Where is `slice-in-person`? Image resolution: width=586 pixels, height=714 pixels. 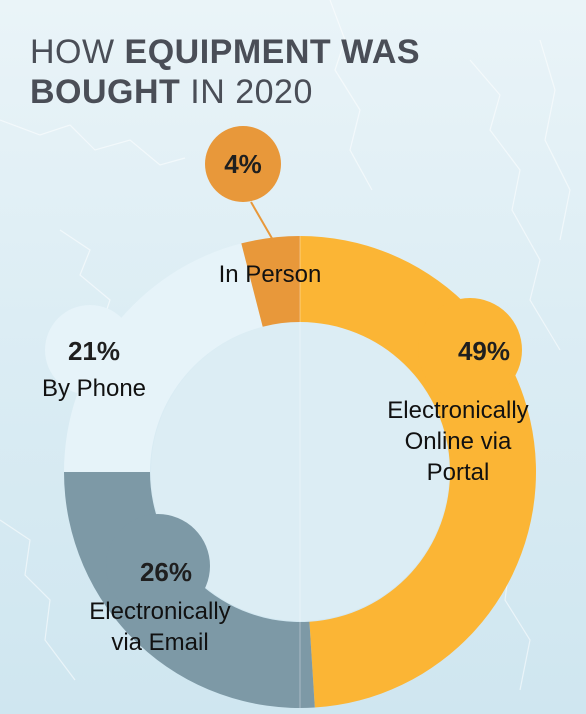
slice-in-person is located at coordinates (270, 281).